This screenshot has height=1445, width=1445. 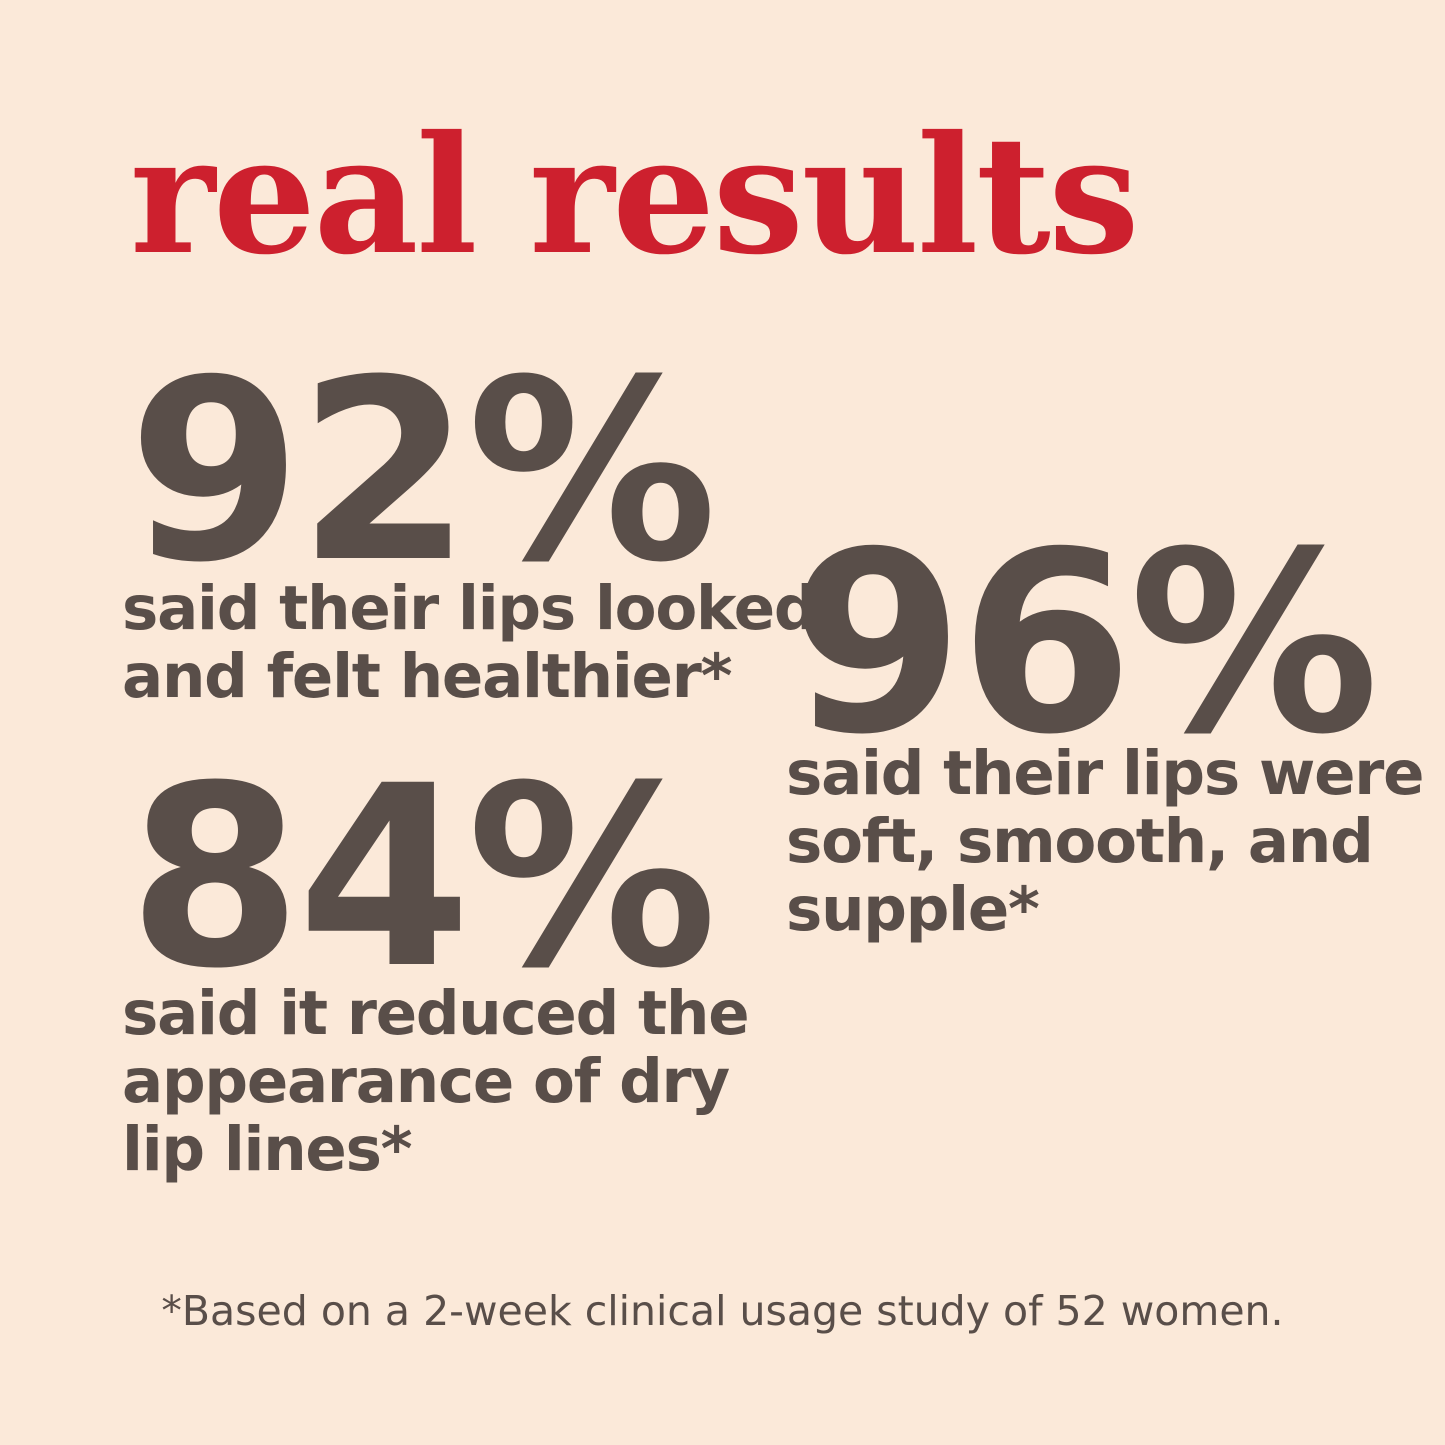 I want to click on stat-value-92-percent: 92%, so click(x=422, y=471).